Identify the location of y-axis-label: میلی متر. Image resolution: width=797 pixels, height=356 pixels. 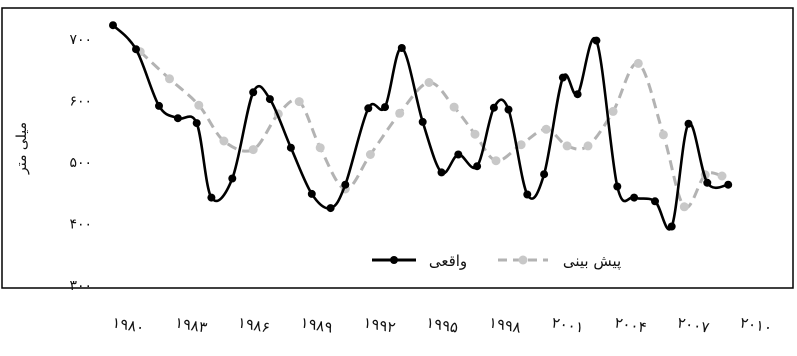
(22, 148).